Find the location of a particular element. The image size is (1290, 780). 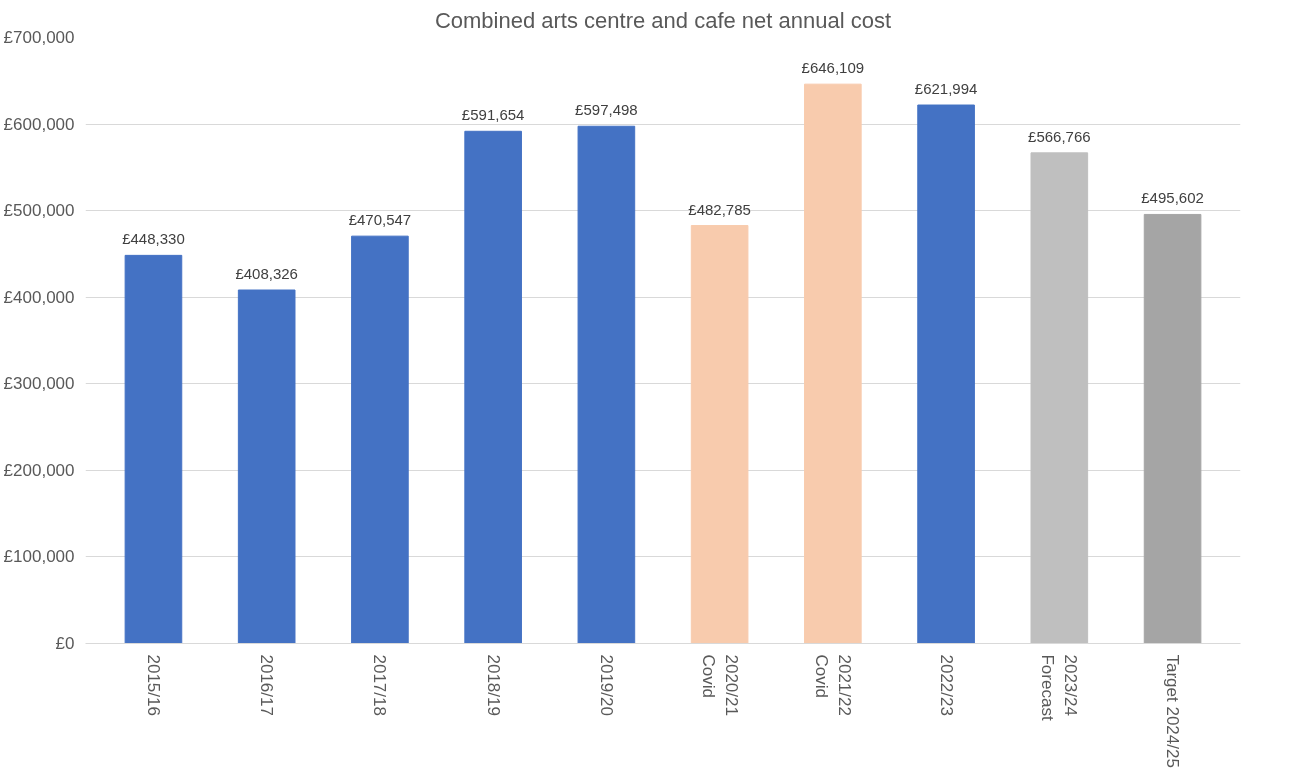

y-tick-label: £700,000 is located at coordinates (39, 37).